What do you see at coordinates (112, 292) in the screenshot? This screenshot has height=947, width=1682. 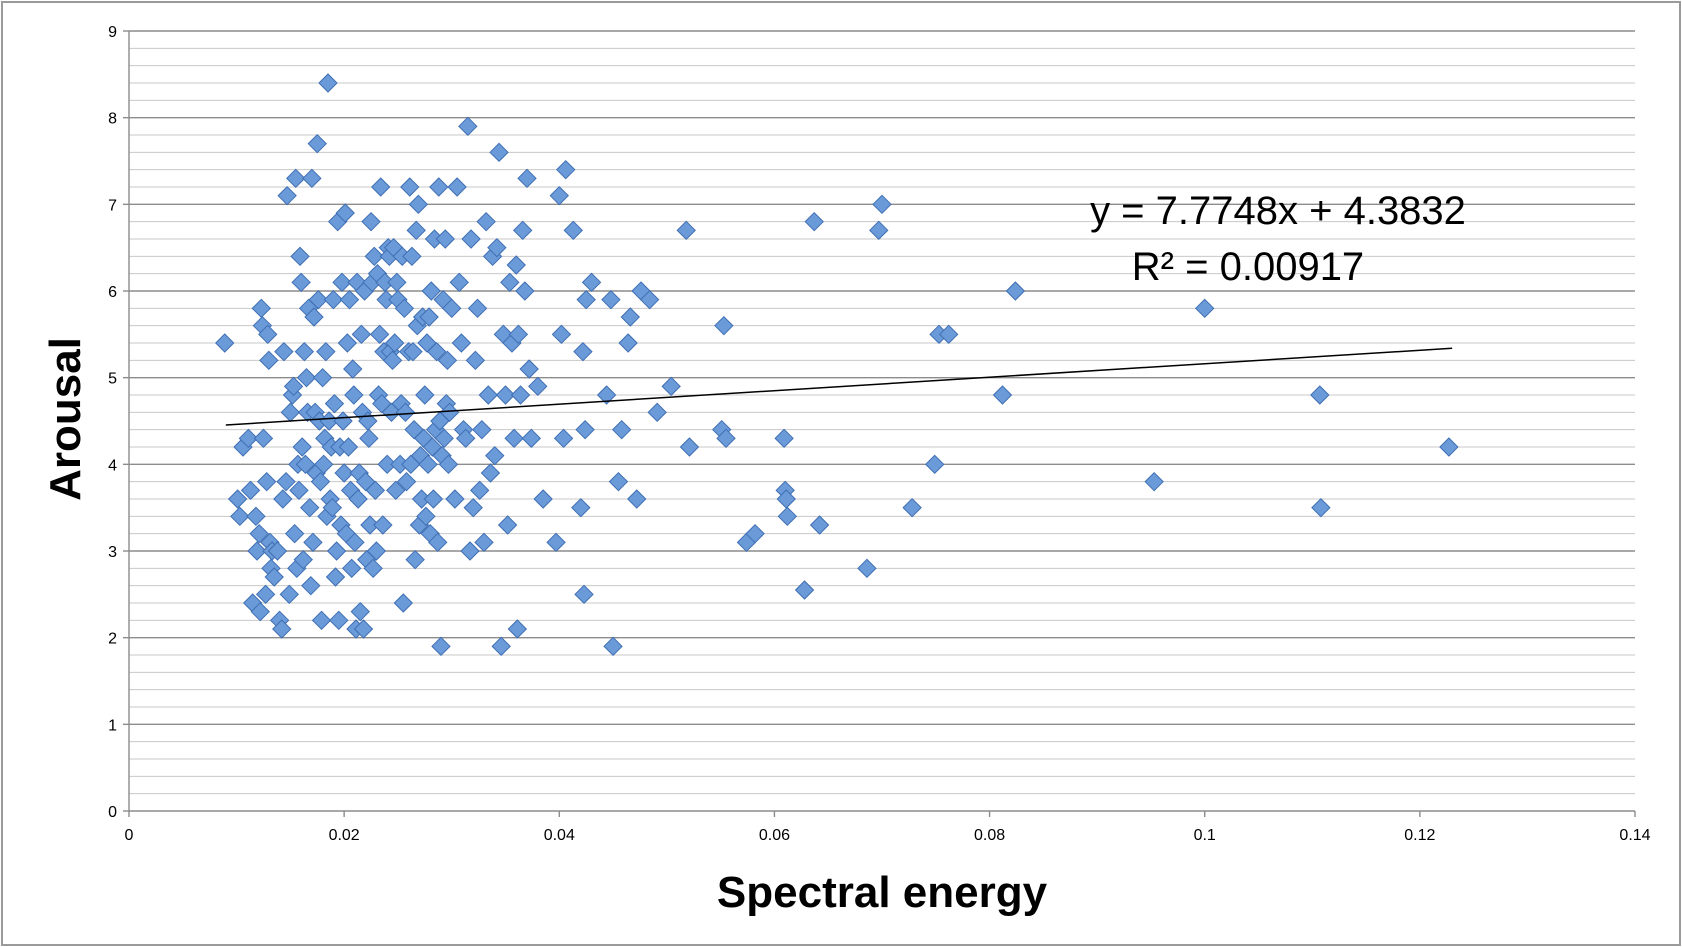 I see `y-tick-label: 6` at bounding box center [112, 292].